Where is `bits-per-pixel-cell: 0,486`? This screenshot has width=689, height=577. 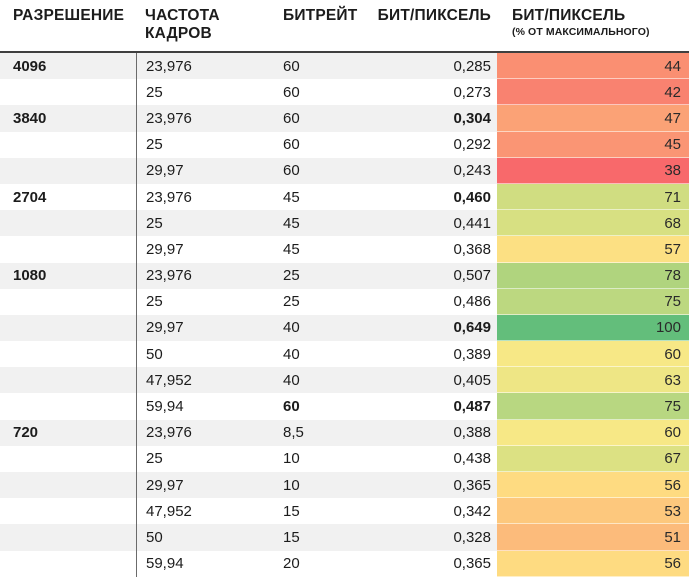
bits-per-pixel-cell: 0,486 is located at coordinates (472, 302).